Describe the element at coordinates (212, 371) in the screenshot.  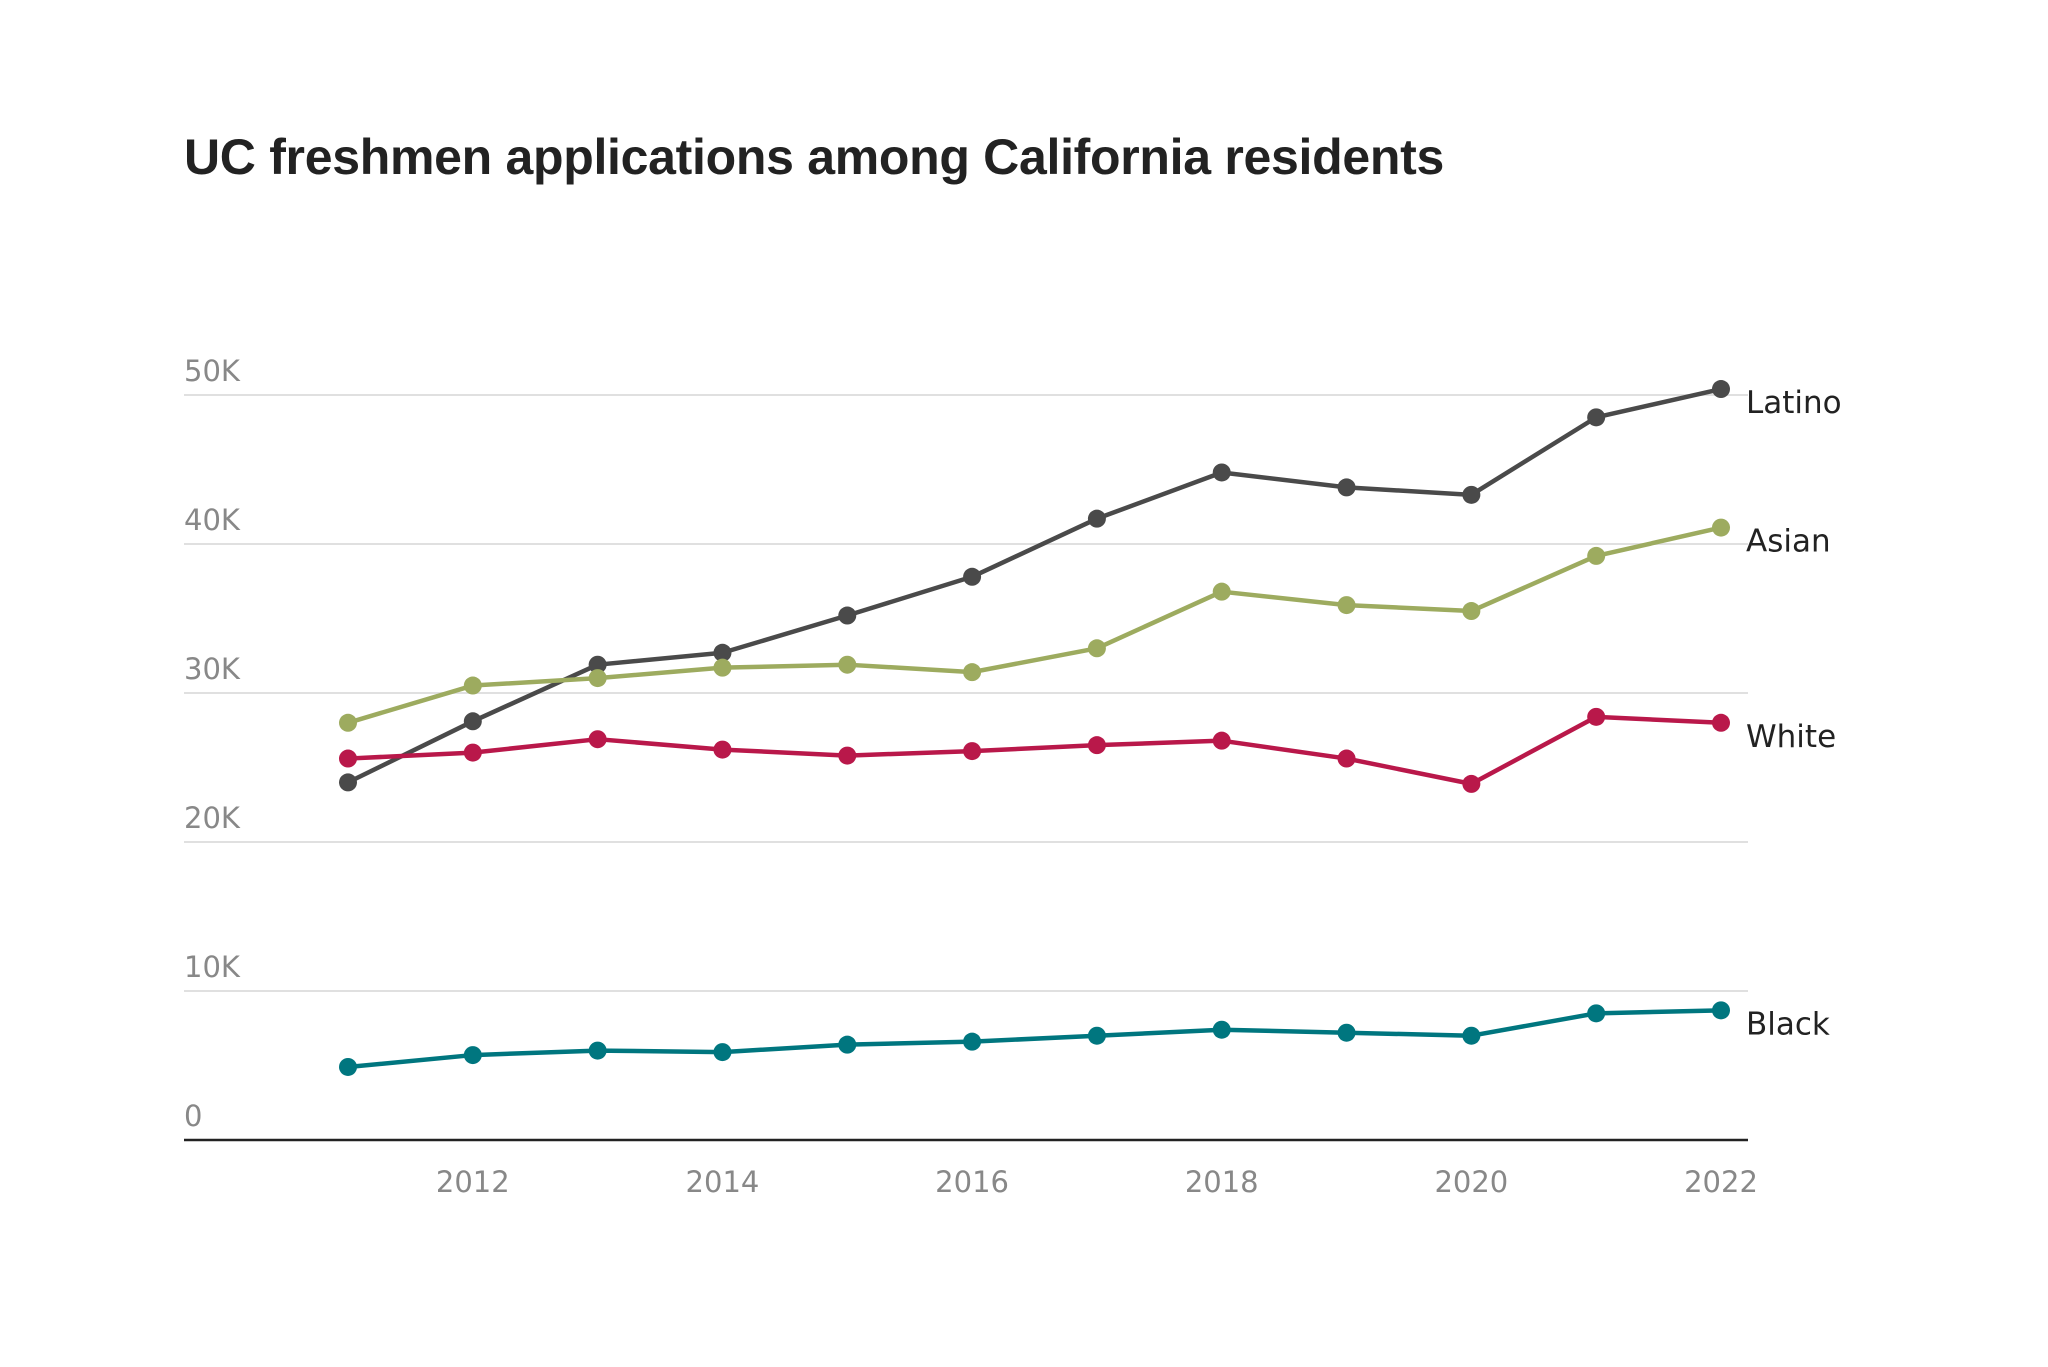
I see `y-tick-label: 50K` at that location.